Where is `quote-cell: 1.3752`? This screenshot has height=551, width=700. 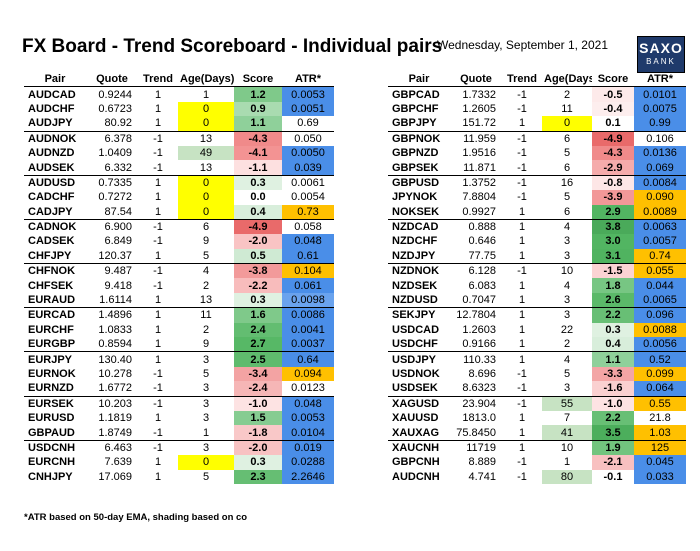 quote-cell: 1.3752 is located at coordinates (476, 182).